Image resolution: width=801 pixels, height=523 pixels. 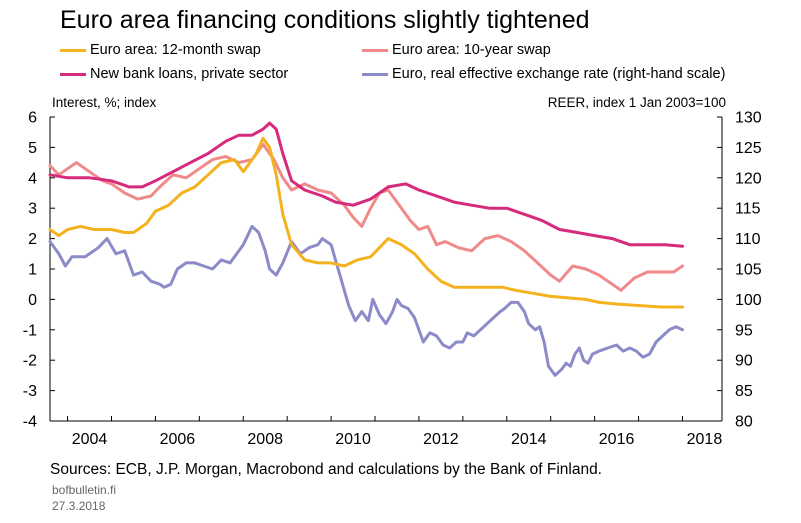 I want to click on right-tick-label: 85, so click(x=744, y=391).